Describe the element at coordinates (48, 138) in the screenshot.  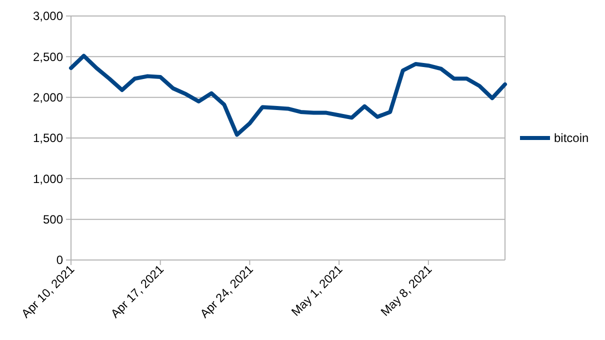
I see `y-tick-label: 1,500` at that location.